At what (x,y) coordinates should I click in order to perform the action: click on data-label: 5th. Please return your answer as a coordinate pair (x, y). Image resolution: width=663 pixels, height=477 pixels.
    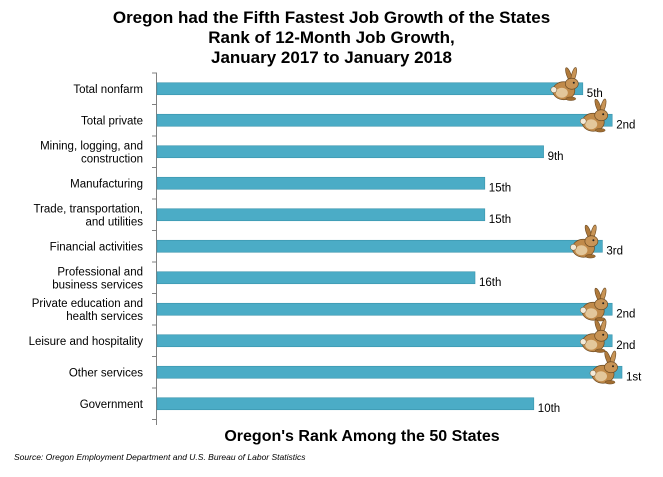
    Looking at the image, I should click on (595, 94).